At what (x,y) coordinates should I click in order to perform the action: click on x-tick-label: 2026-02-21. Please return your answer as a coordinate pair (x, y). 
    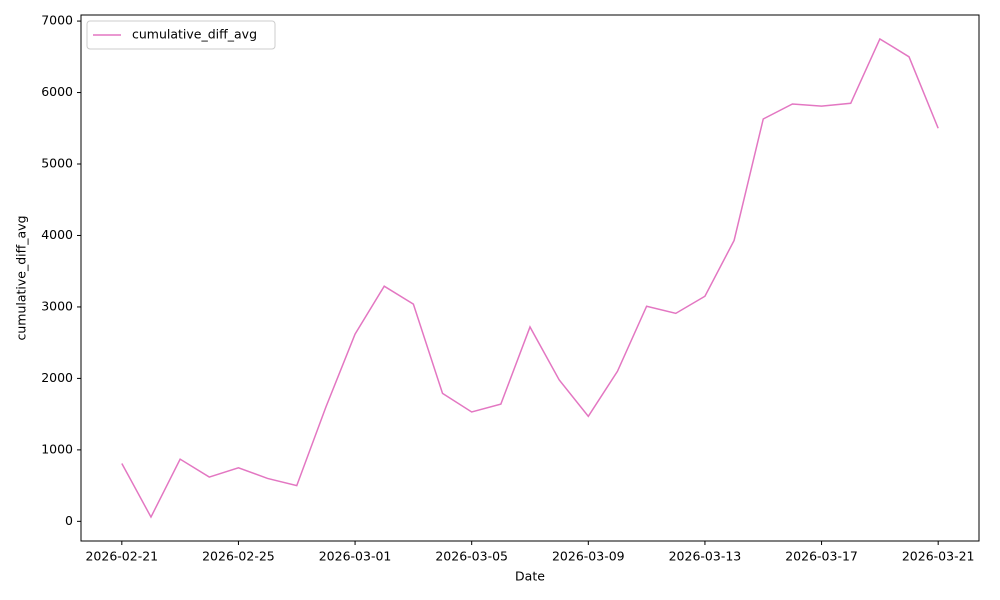
    Looking at the image, I should click on (121, 556).